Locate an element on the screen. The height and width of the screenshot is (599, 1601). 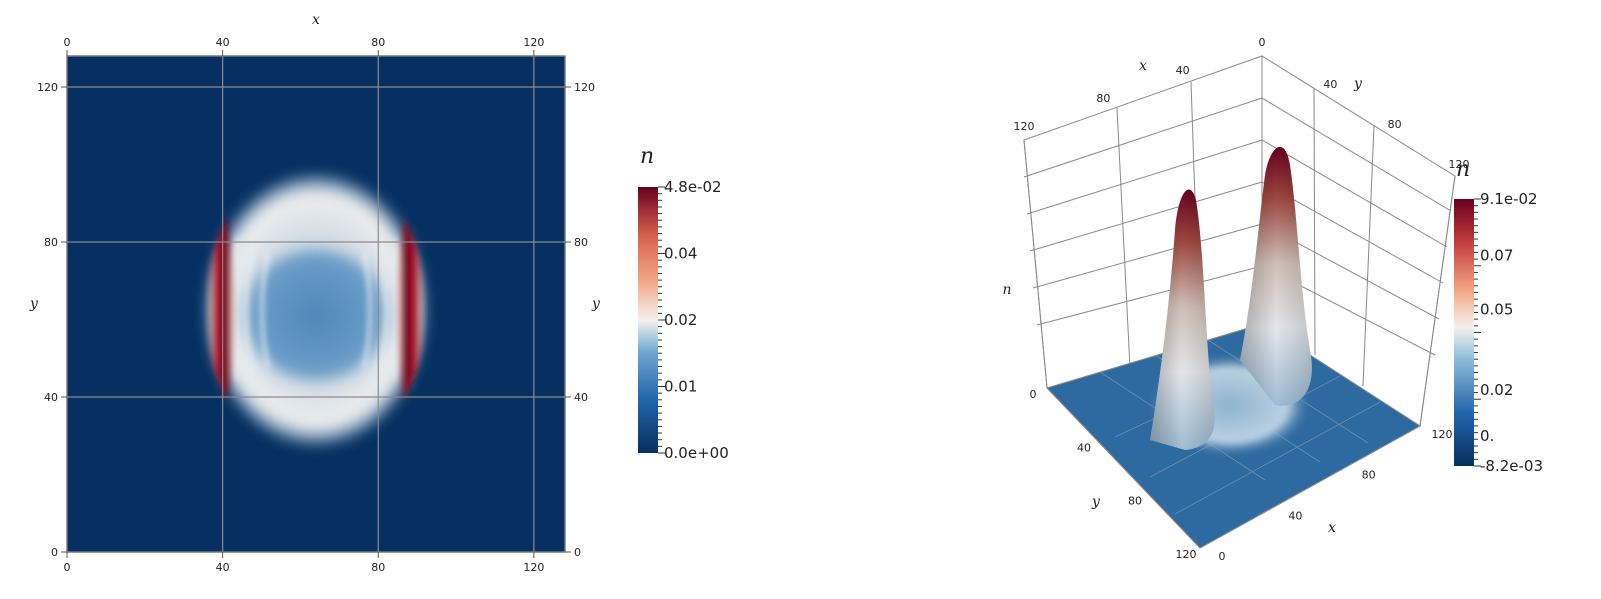
heatmap-xtick-label-top: 0 is located at coordinates (67, 42).